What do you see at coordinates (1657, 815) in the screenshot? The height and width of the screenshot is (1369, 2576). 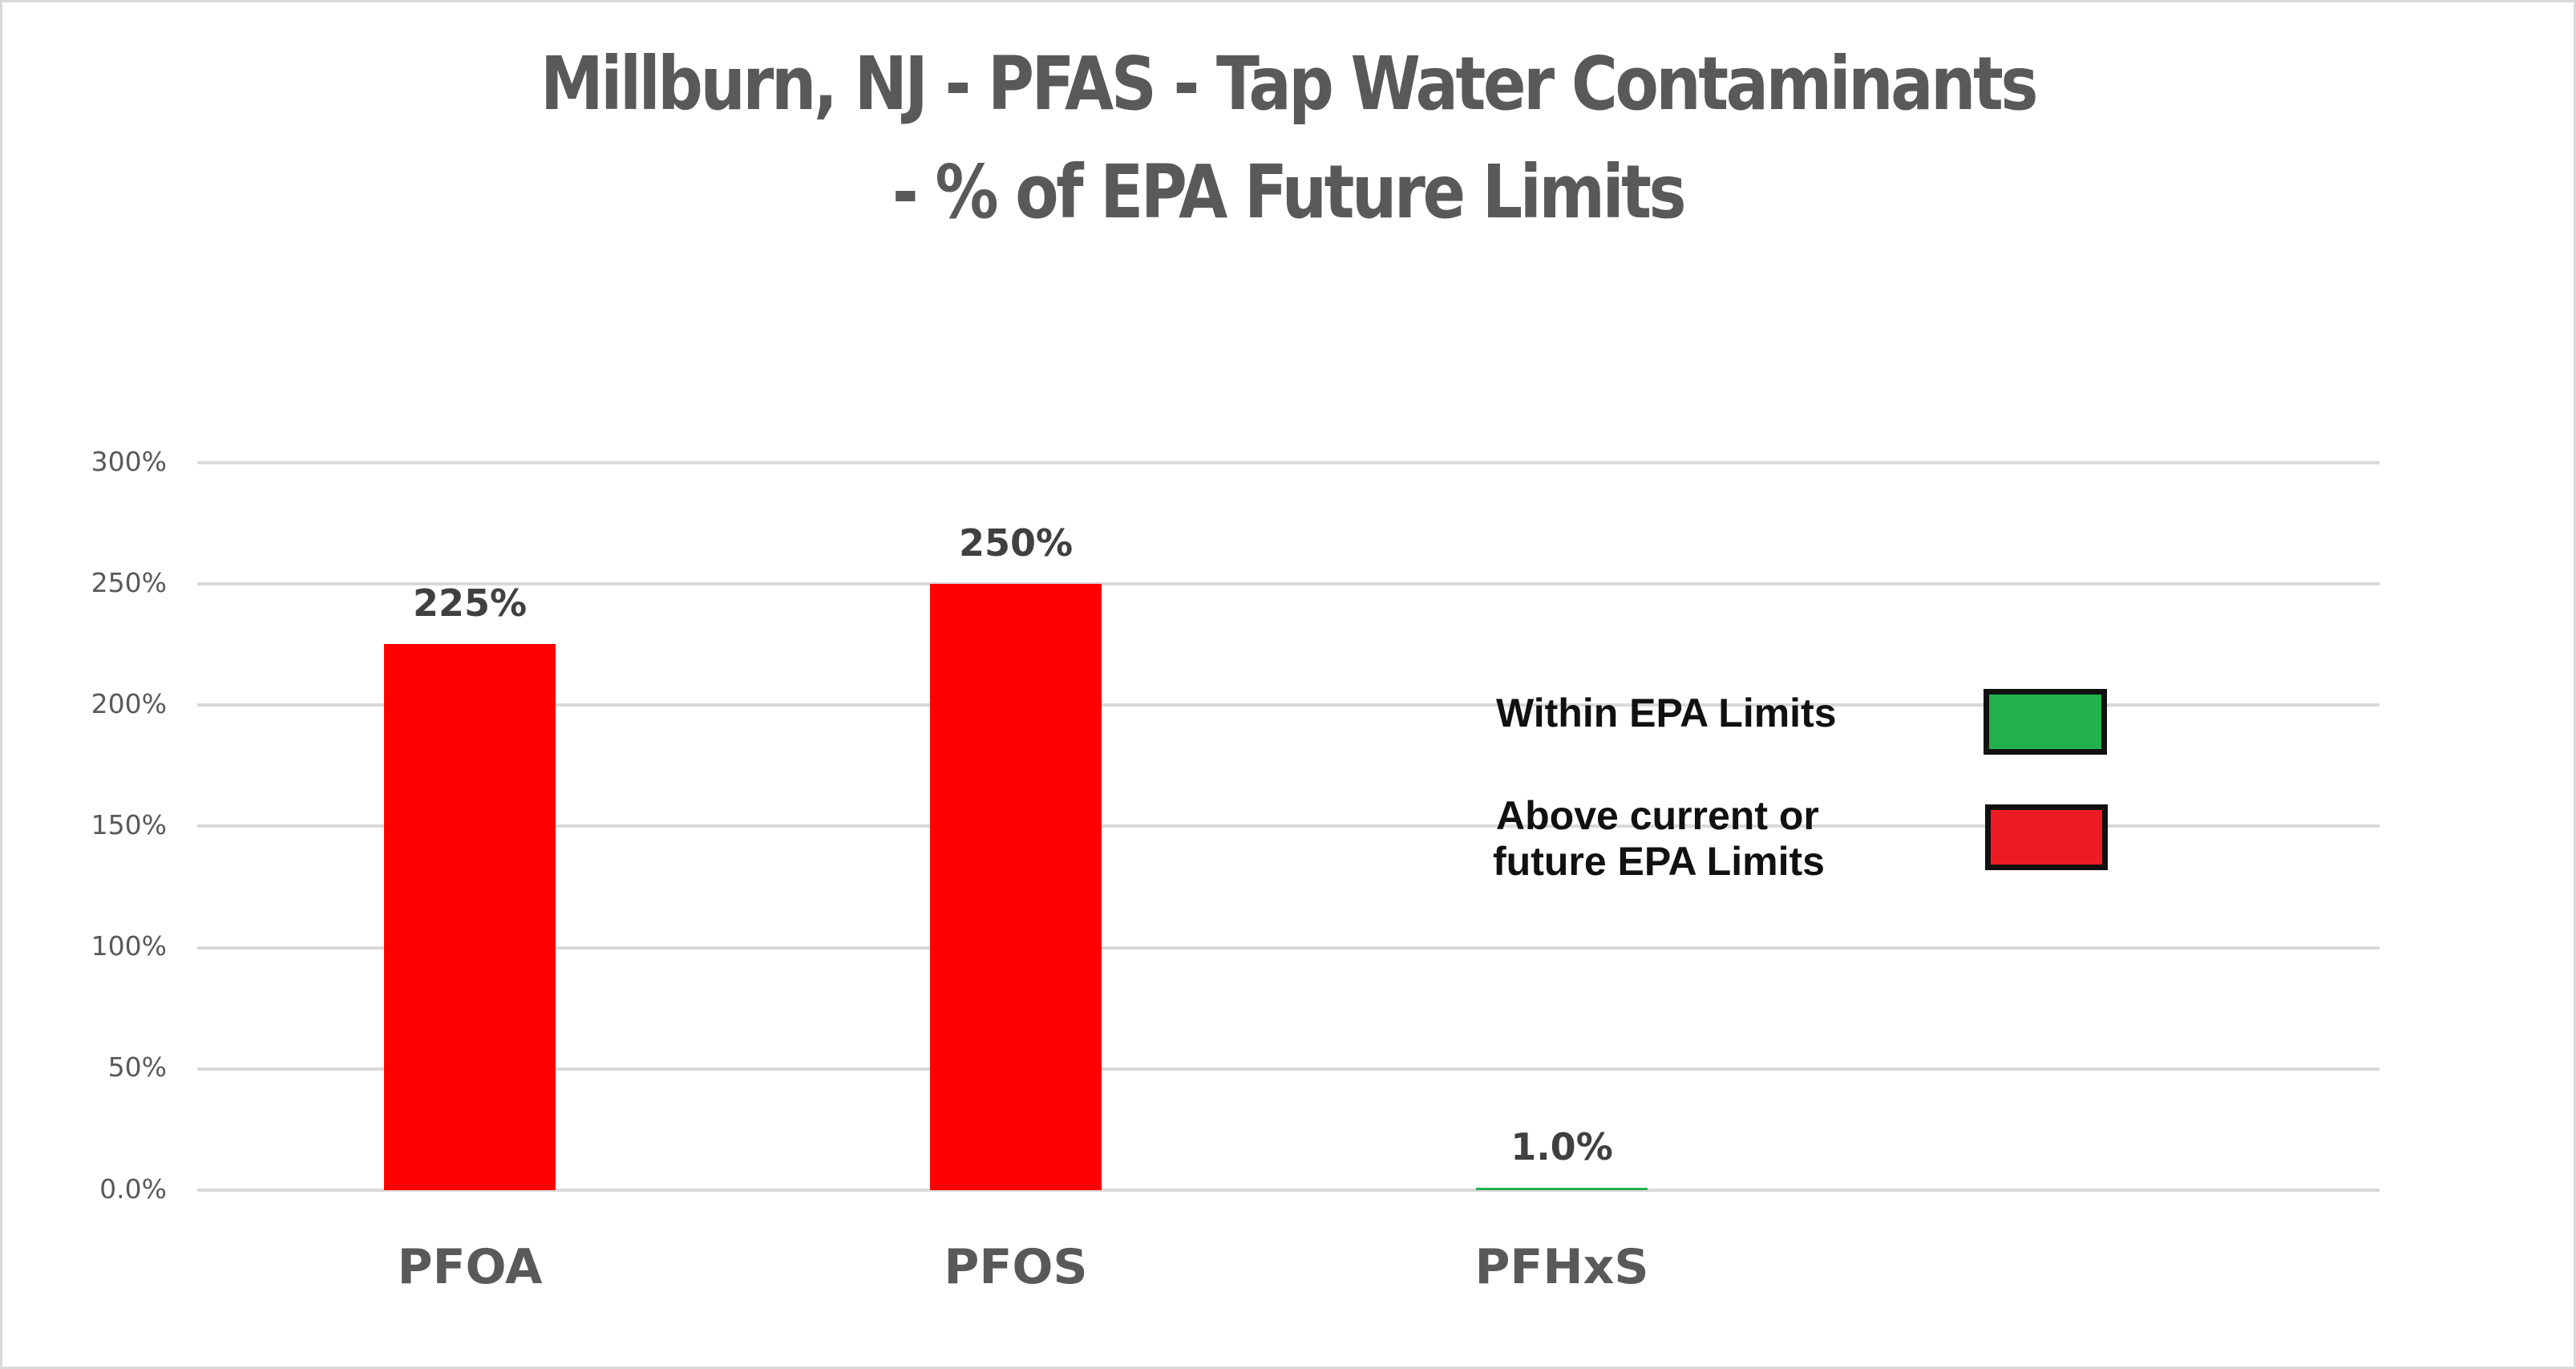 I see `legend-label-above-line-1: Above current or` at bounding box center [1657, 815].